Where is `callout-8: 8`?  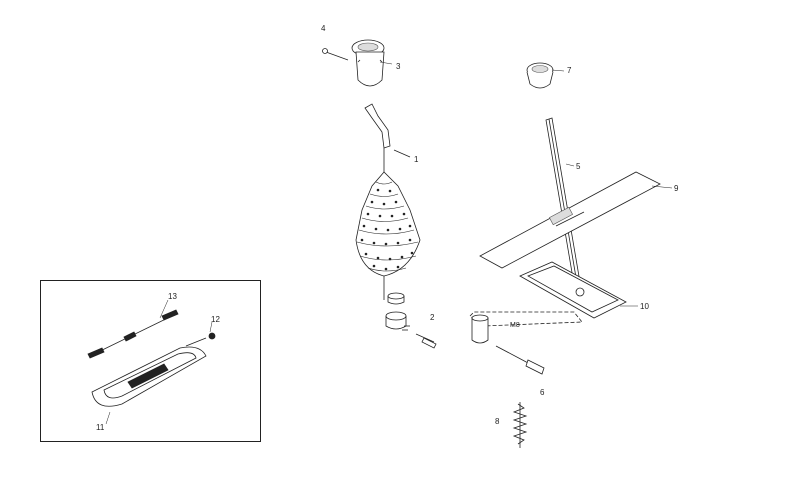 callout-8: 8 is located at coordinates (497, 421).